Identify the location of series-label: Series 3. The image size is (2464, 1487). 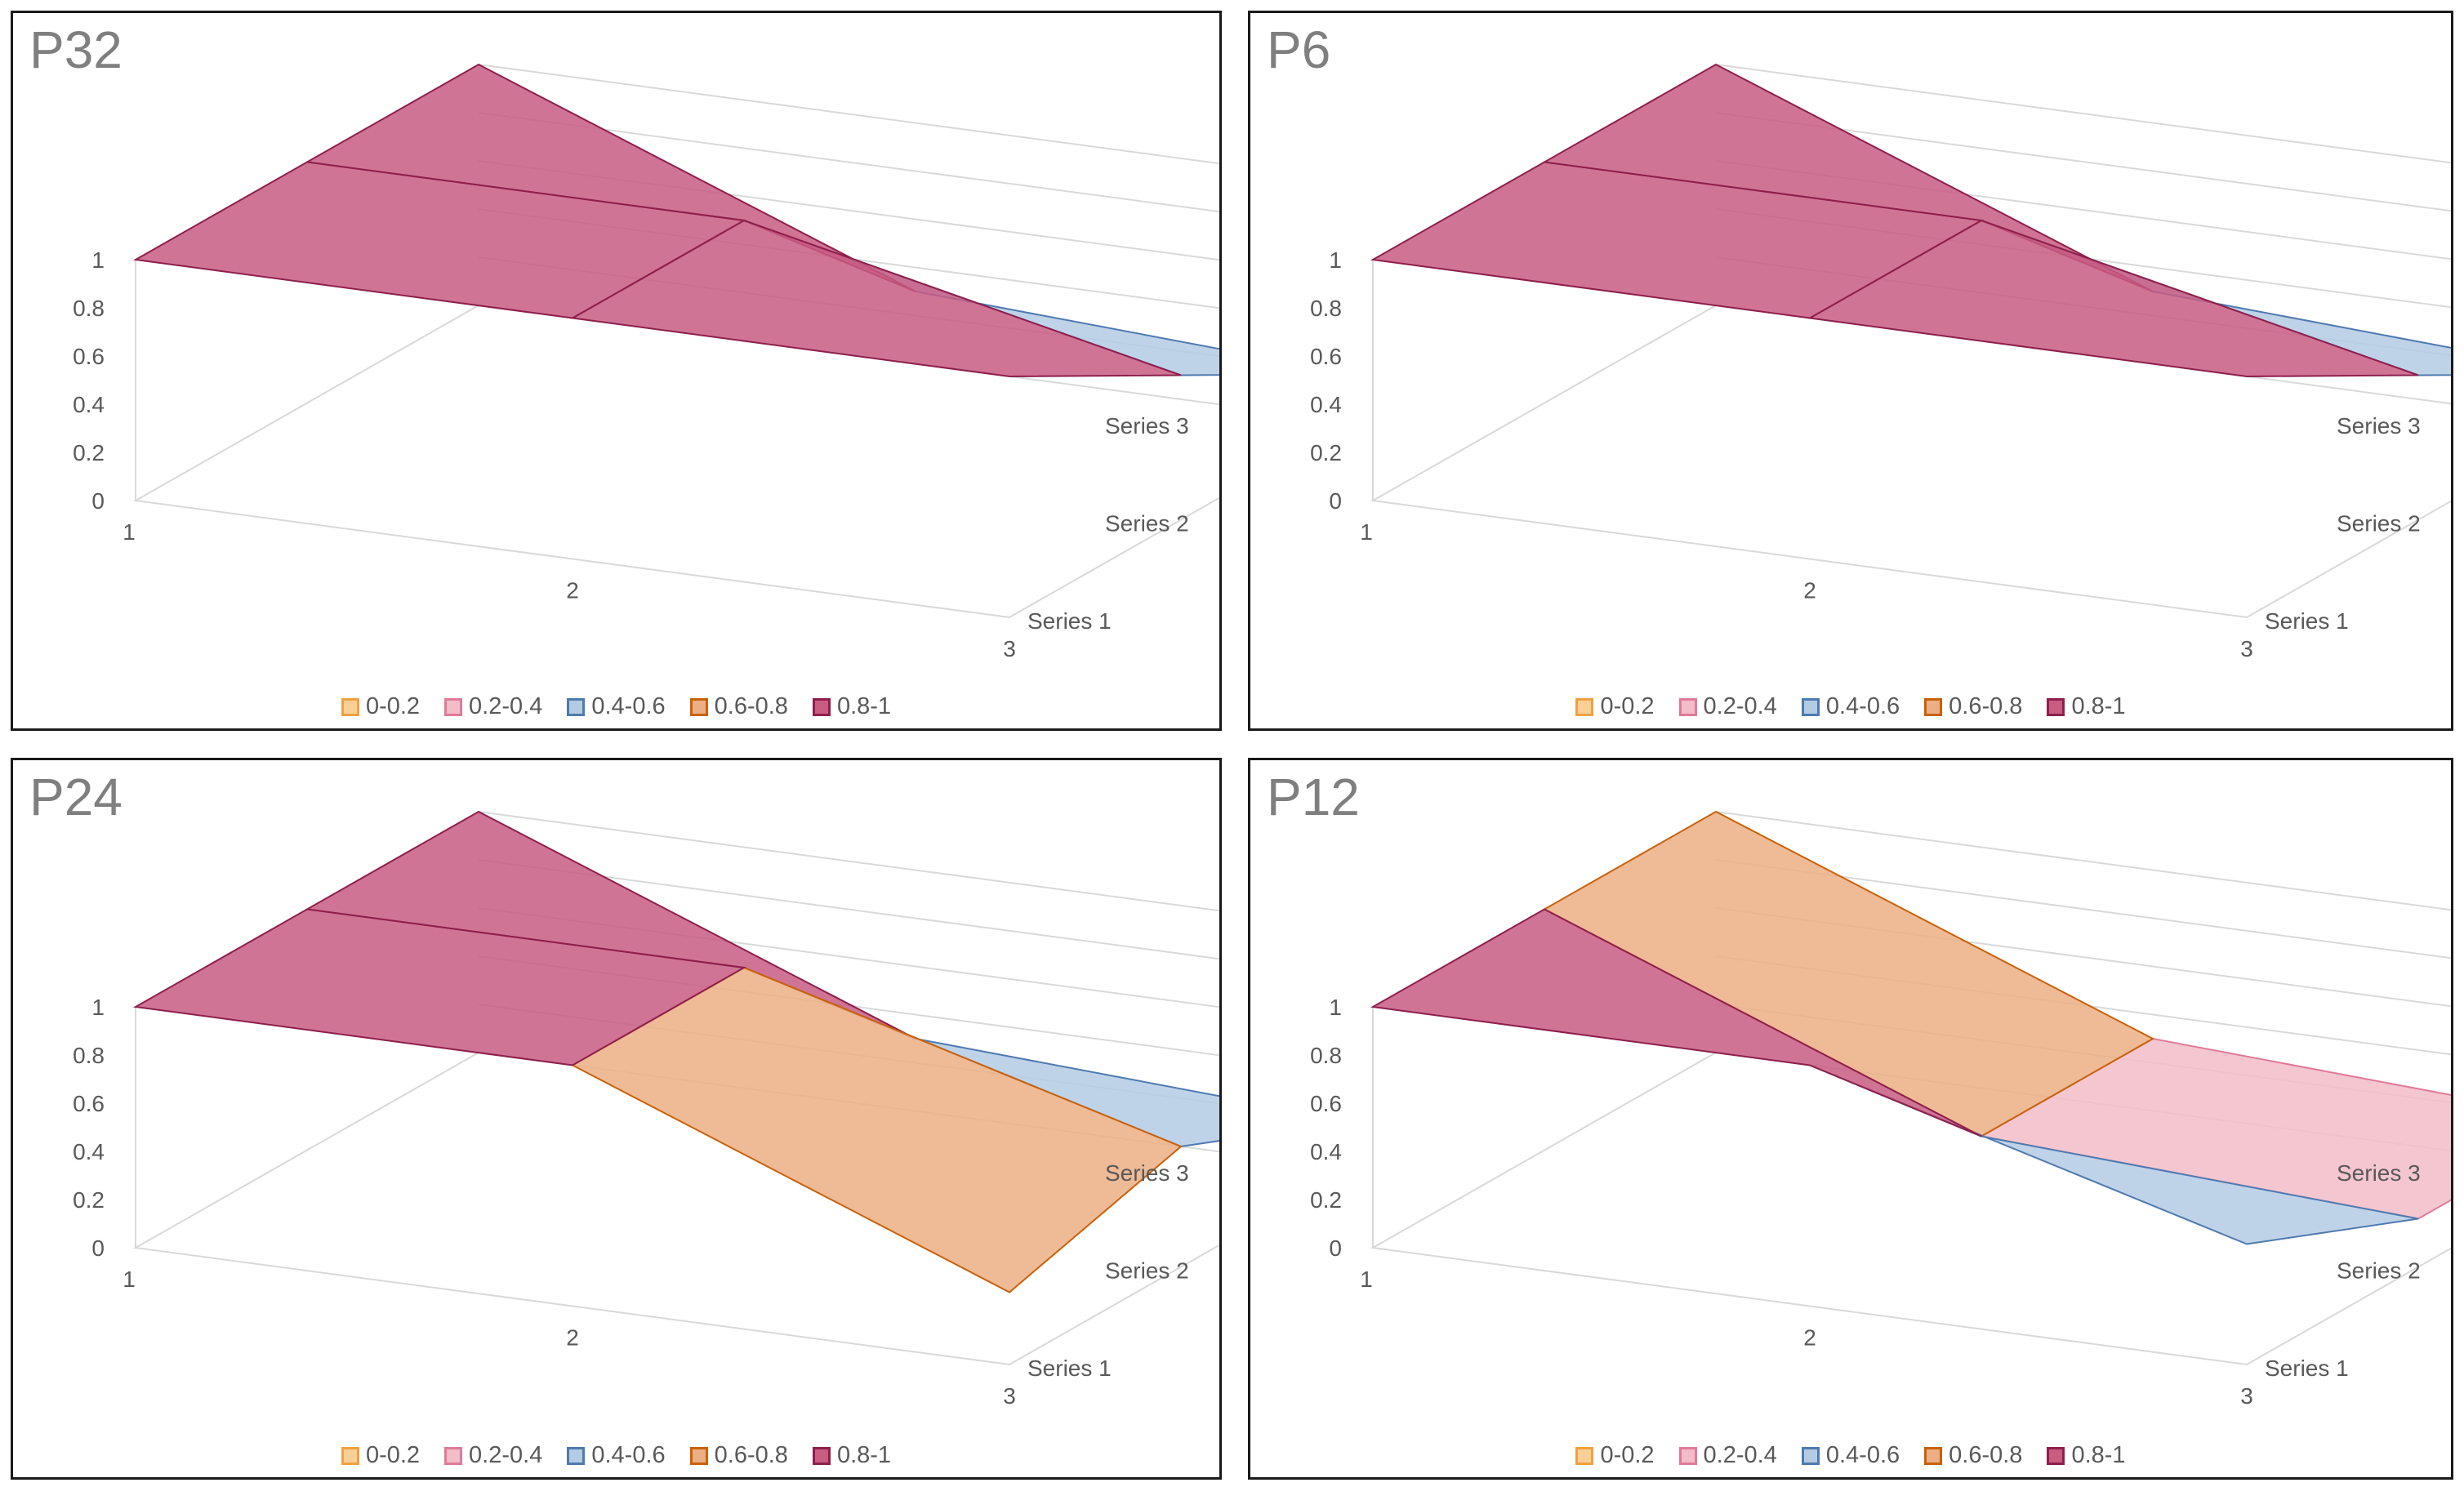
(2379, 426).